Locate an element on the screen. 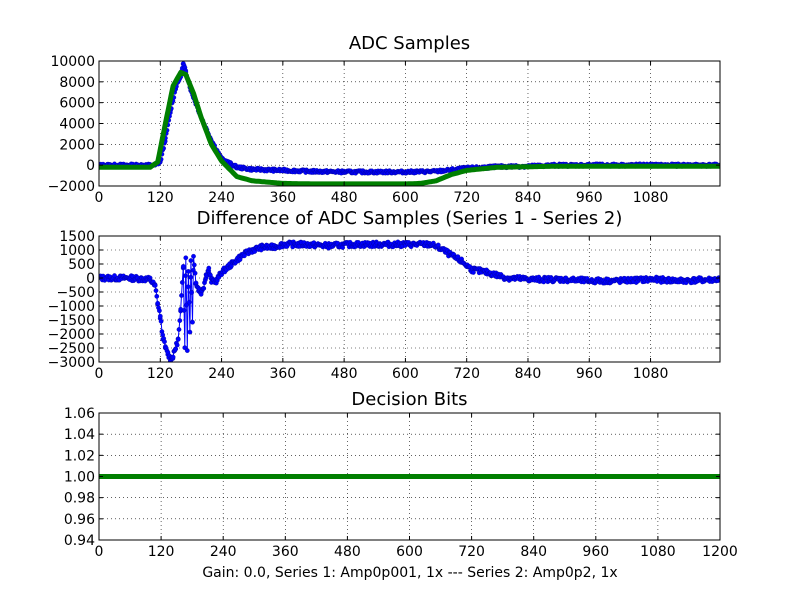  y-tick-label: −1500 is located at coordinates (71, 321).